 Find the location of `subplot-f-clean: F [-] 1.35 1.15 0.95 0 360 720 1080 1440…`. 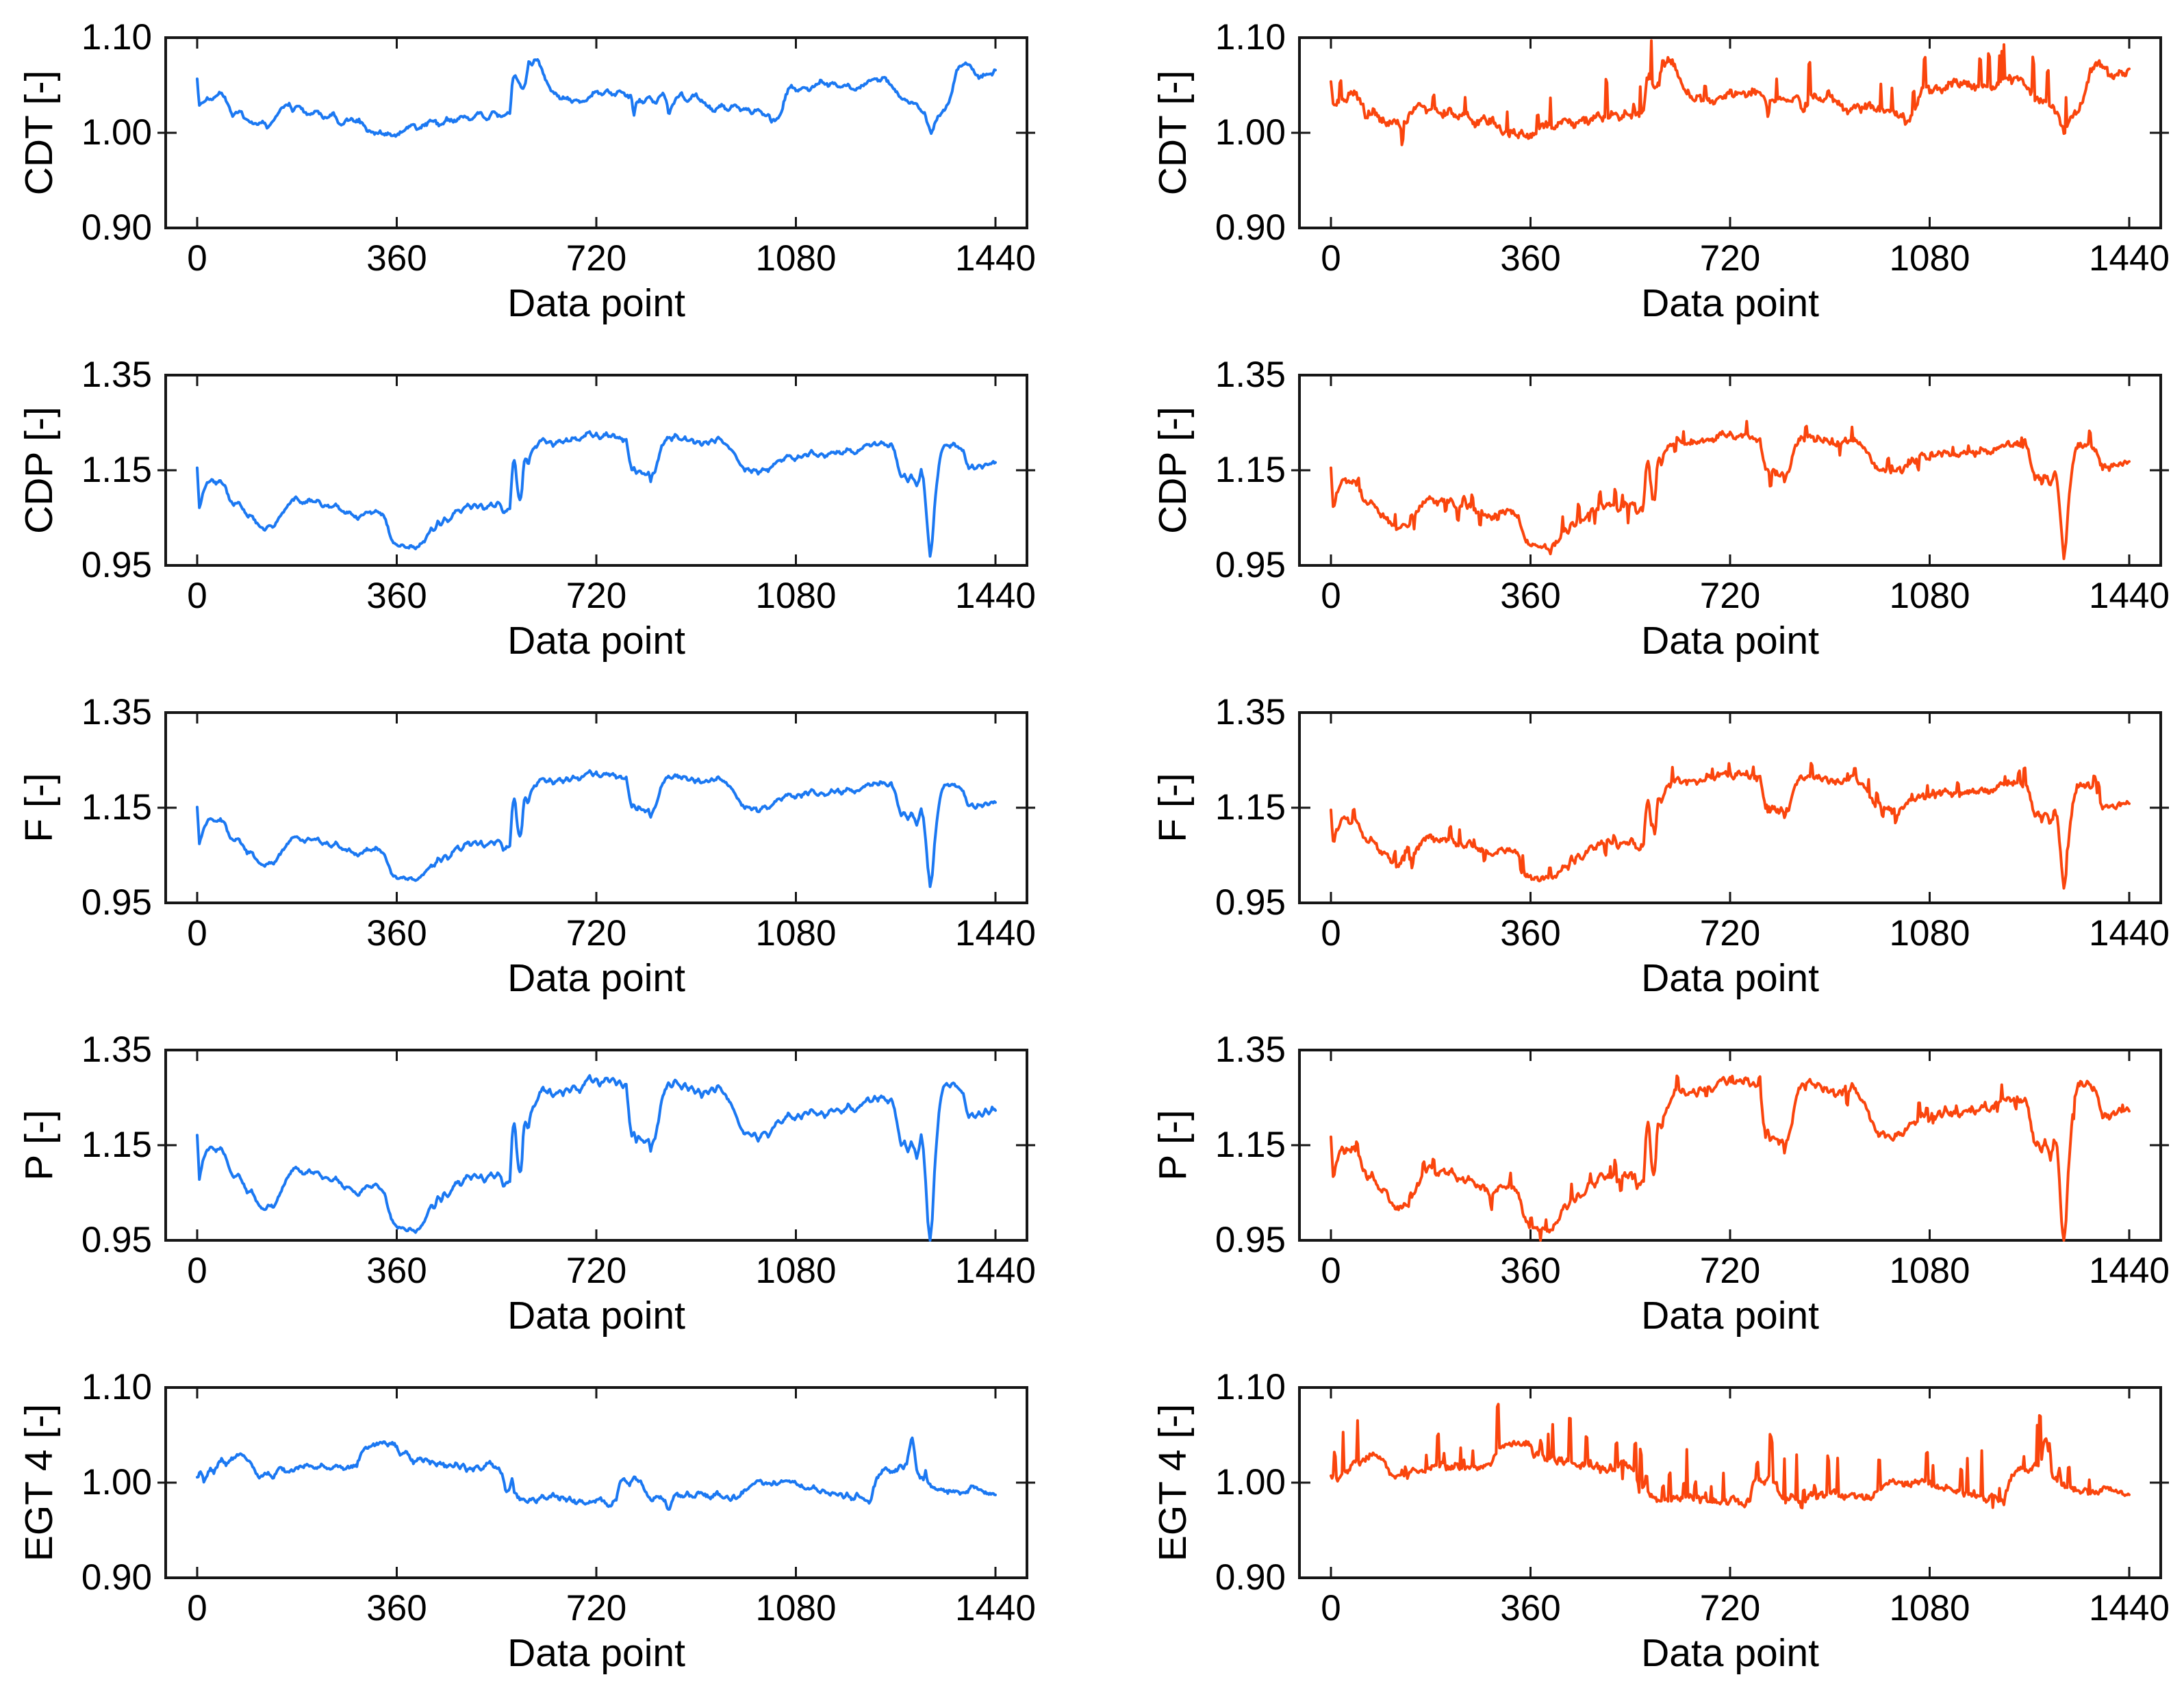

subplot-f-clean: F [-] 1.35 1.15 0.95 0 360 720 1080 1440… is located at coordinates (546, 843).